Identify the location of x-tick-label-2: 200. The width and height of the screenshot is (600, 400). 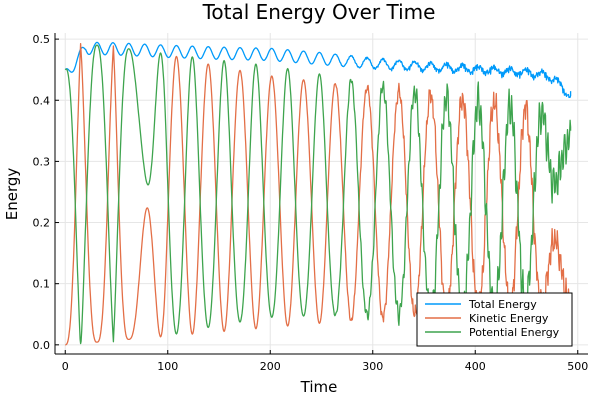
(270, 366).